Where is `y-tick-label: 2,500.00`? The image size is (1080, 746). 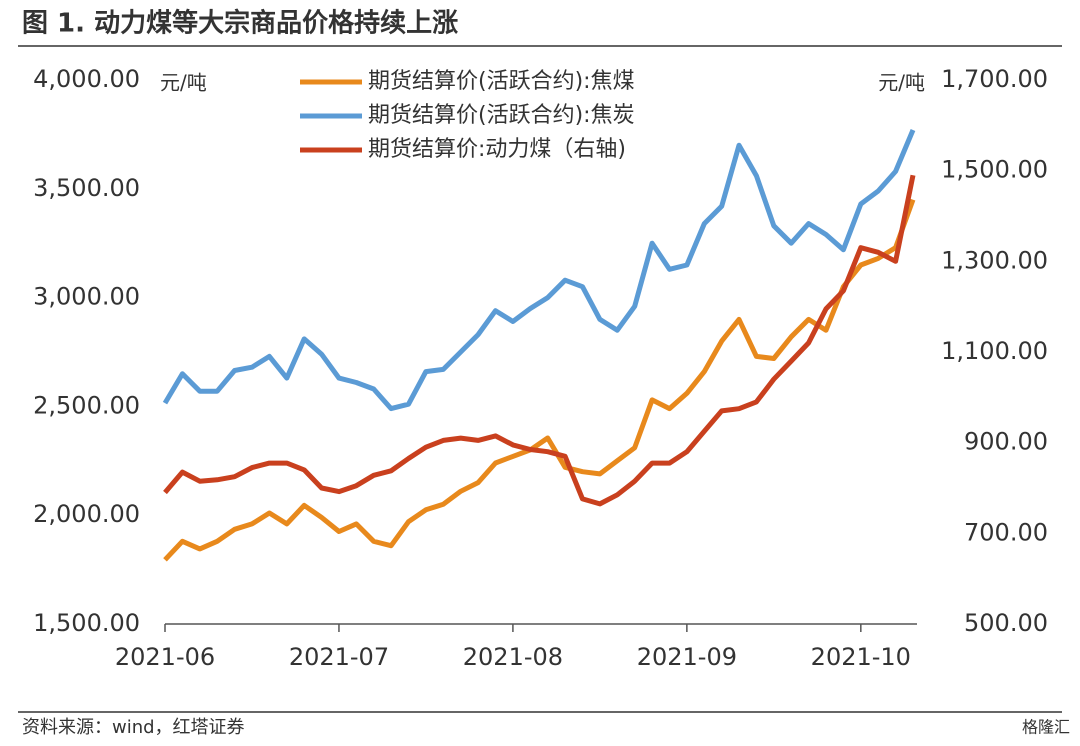 y-tick-label: 2,500.00 is located at coordinates (86, 405).